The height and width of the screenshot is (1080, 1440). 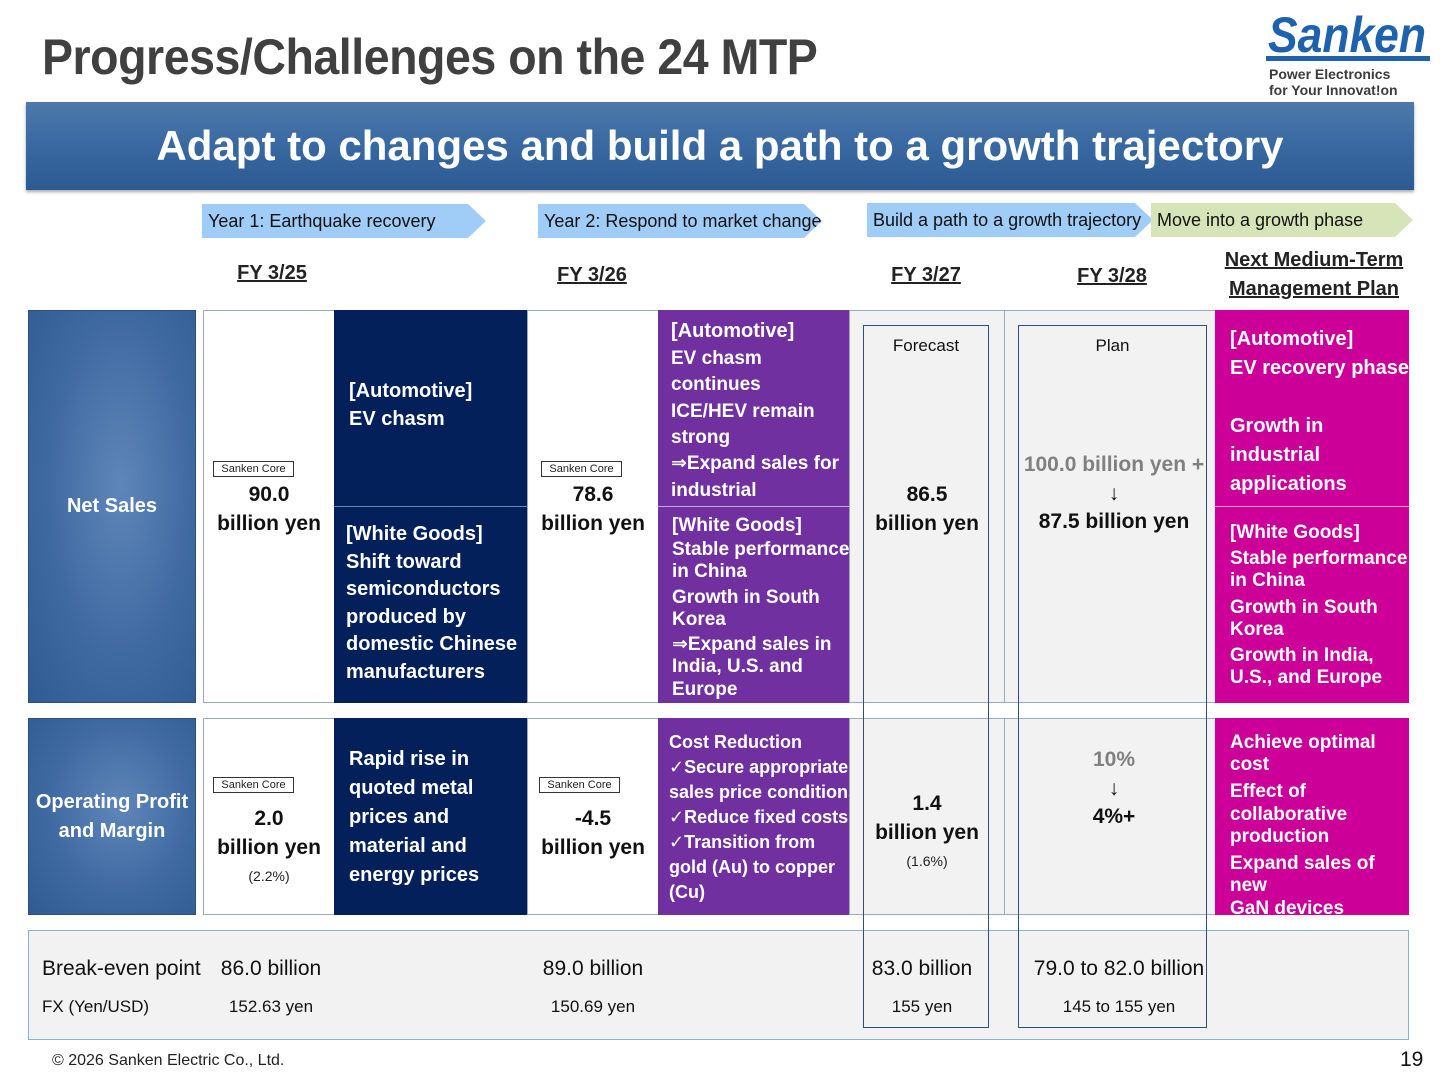 I want to click on break-even-fy326: 89.0 billion, so click(x=593, y=968).